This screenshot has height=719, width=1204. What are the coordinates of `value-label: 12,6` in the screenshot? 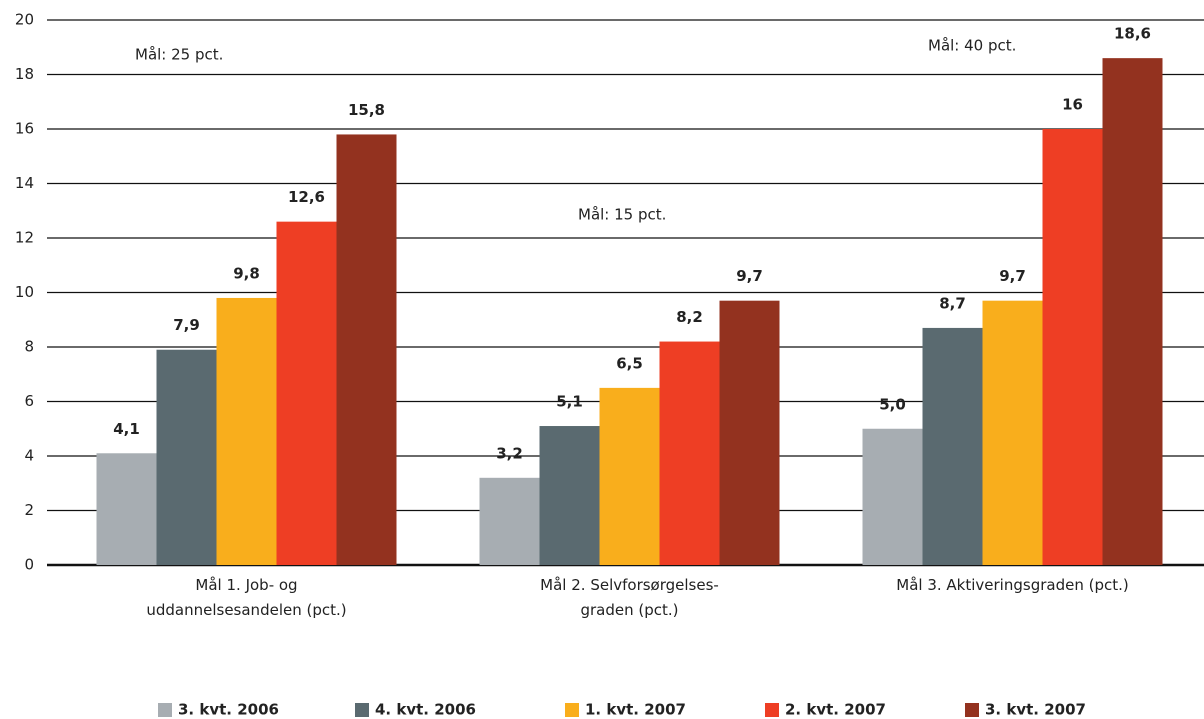 It's located at (306, 197).